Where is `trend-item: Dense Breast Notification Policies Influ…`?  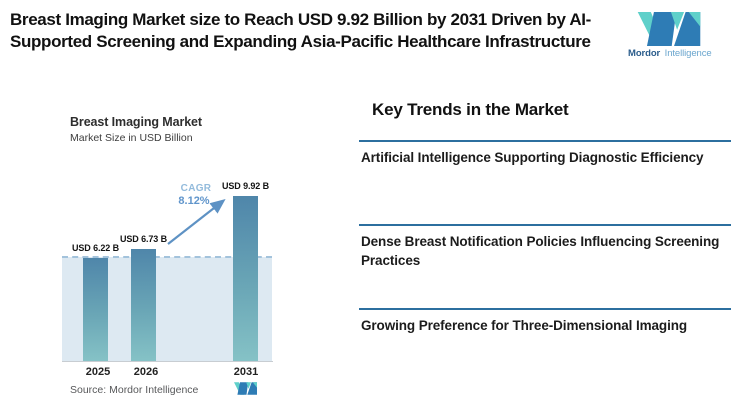
trend-item: Dense Breast Notification Policies Influ… is located at coordinates (540, 251).